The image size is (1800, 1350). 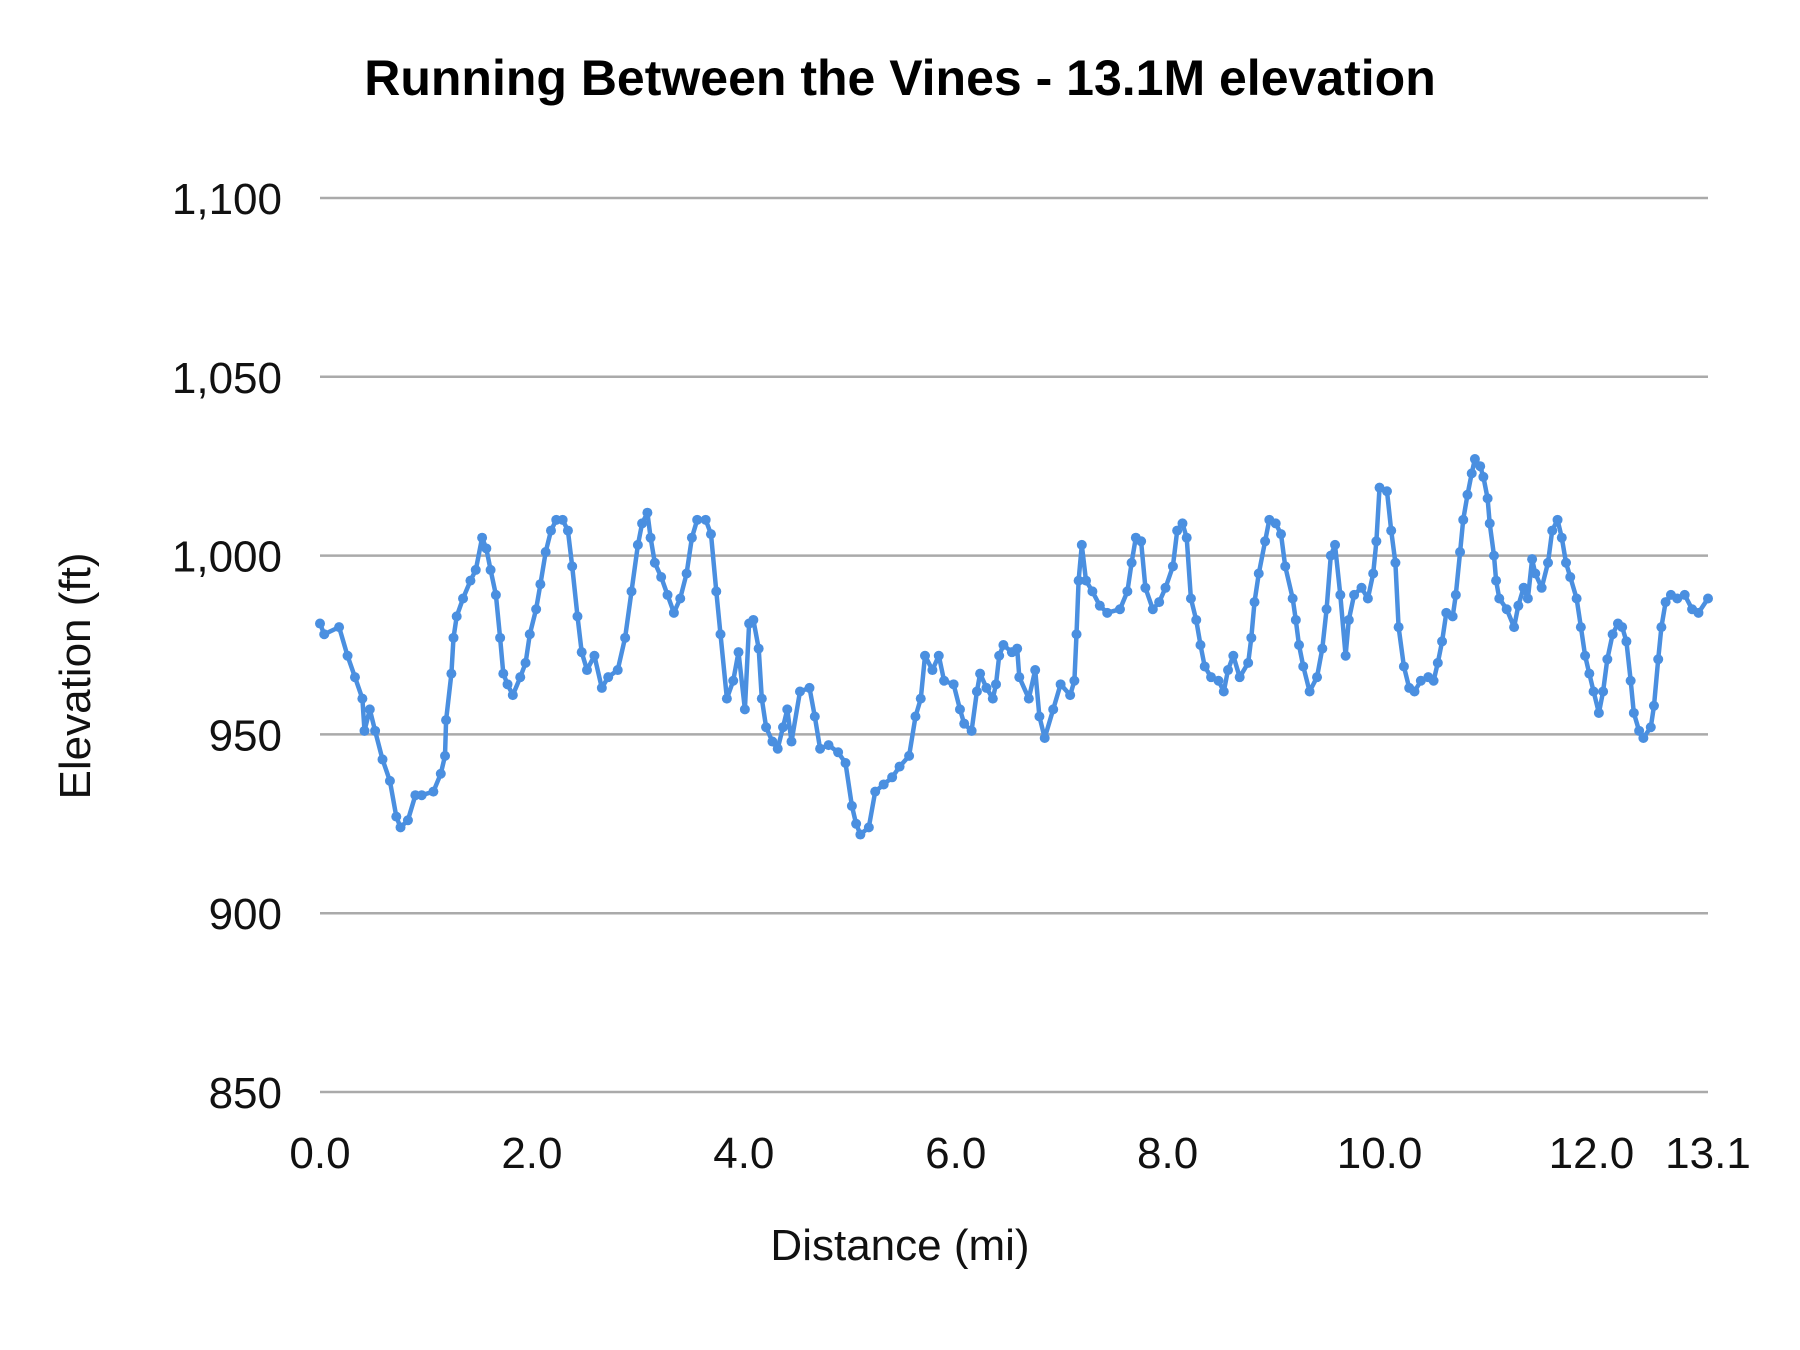 What do you see at coordinates (1019, 1153) in the screenshot?
I see `x-axis-ticks: 0.0 2.0 4.0 6.0 8.0 10.0 12.0 13.1` at bounding box center [1019, 1153].